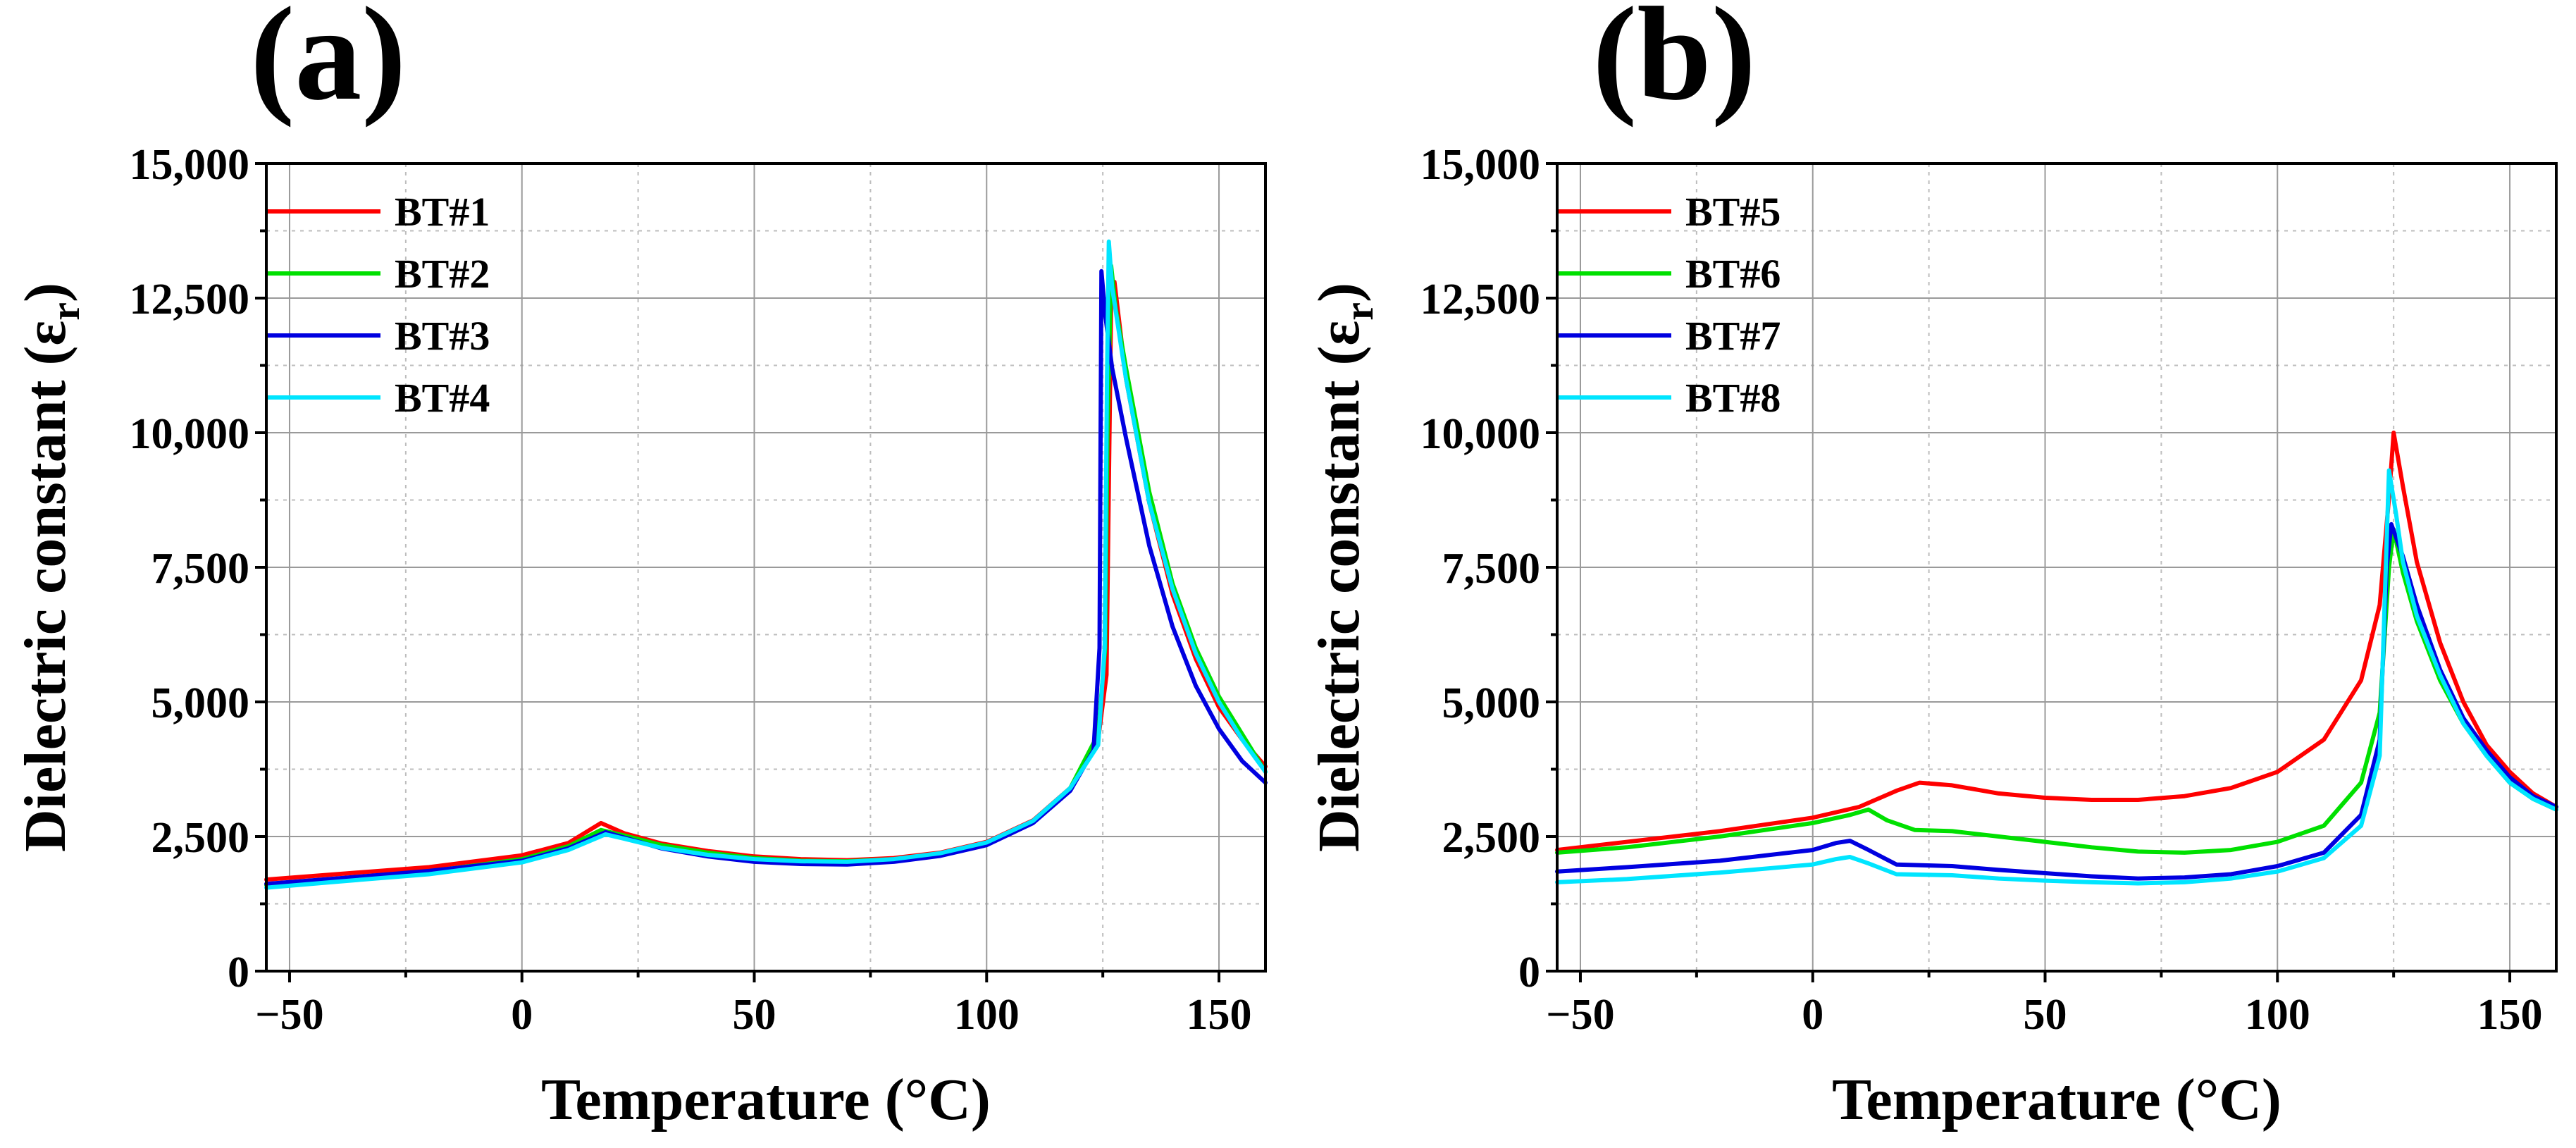 Image resolution: width=2576 pixels, height=1148 pixels. Describe the element at coordinates (200, 838) in the screenshot. I see `chart-a-y-tick-label: 2,500` at that location.